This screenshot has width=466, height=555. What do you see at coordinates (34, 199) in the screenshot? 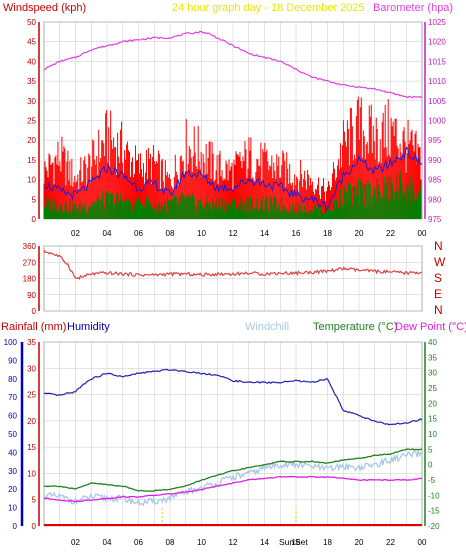
I see `wind-tick-label: 5` at bounding box center [34, 199].